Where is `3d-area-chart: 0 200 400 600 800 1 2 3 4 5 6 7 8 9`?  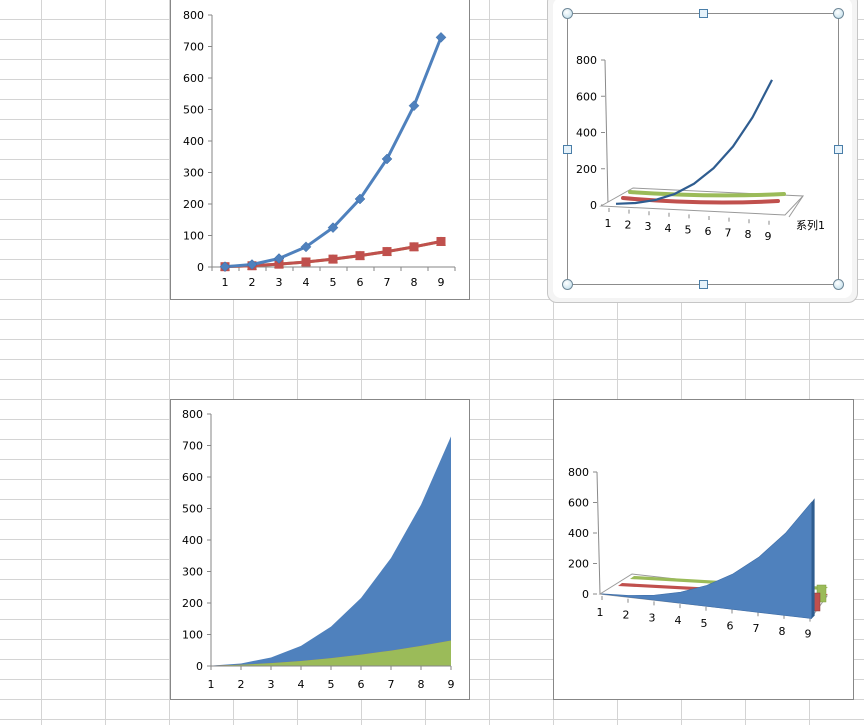 3d-area-chart: 0 200 400 600 800 1 2 3 4 5 6 7 8 9 is located at coordinates (703, 549).